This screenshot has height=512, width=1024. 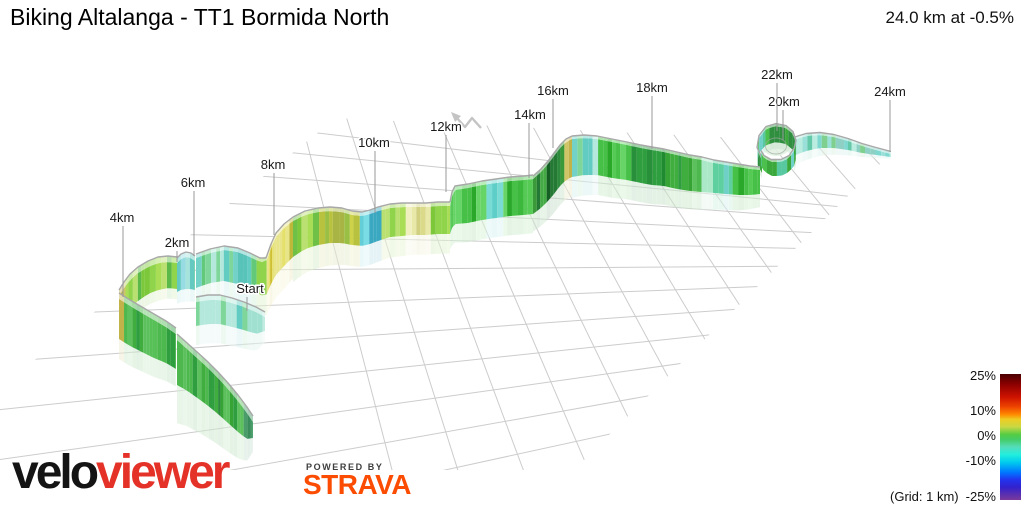 I want to click on km-marker-label: 4km, so click(x=122, y=217).